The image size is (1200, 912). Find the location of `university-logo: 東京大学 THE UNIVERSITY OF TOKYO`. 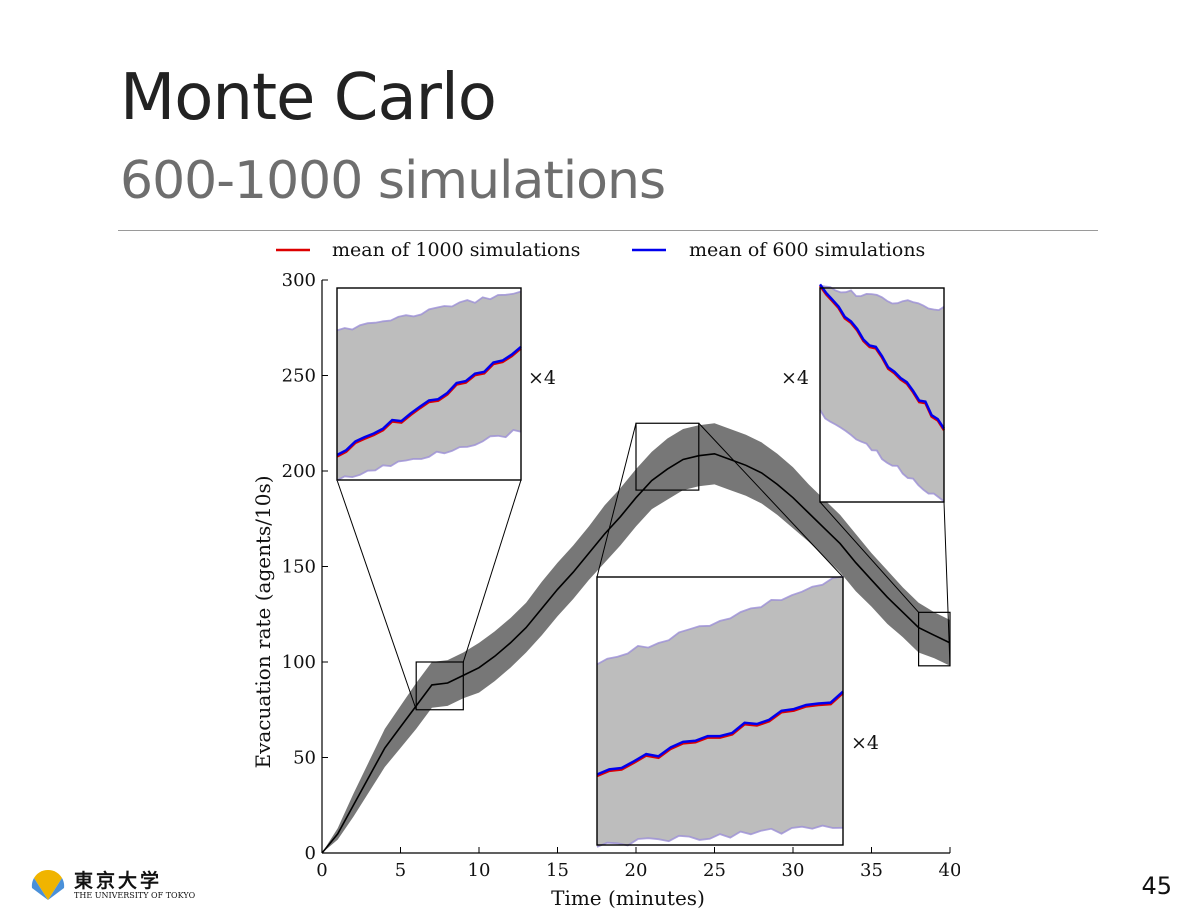

university-logo: 東京大学 THE UNIVERSITY OF TOKYO is located at coordinates (118, 885).